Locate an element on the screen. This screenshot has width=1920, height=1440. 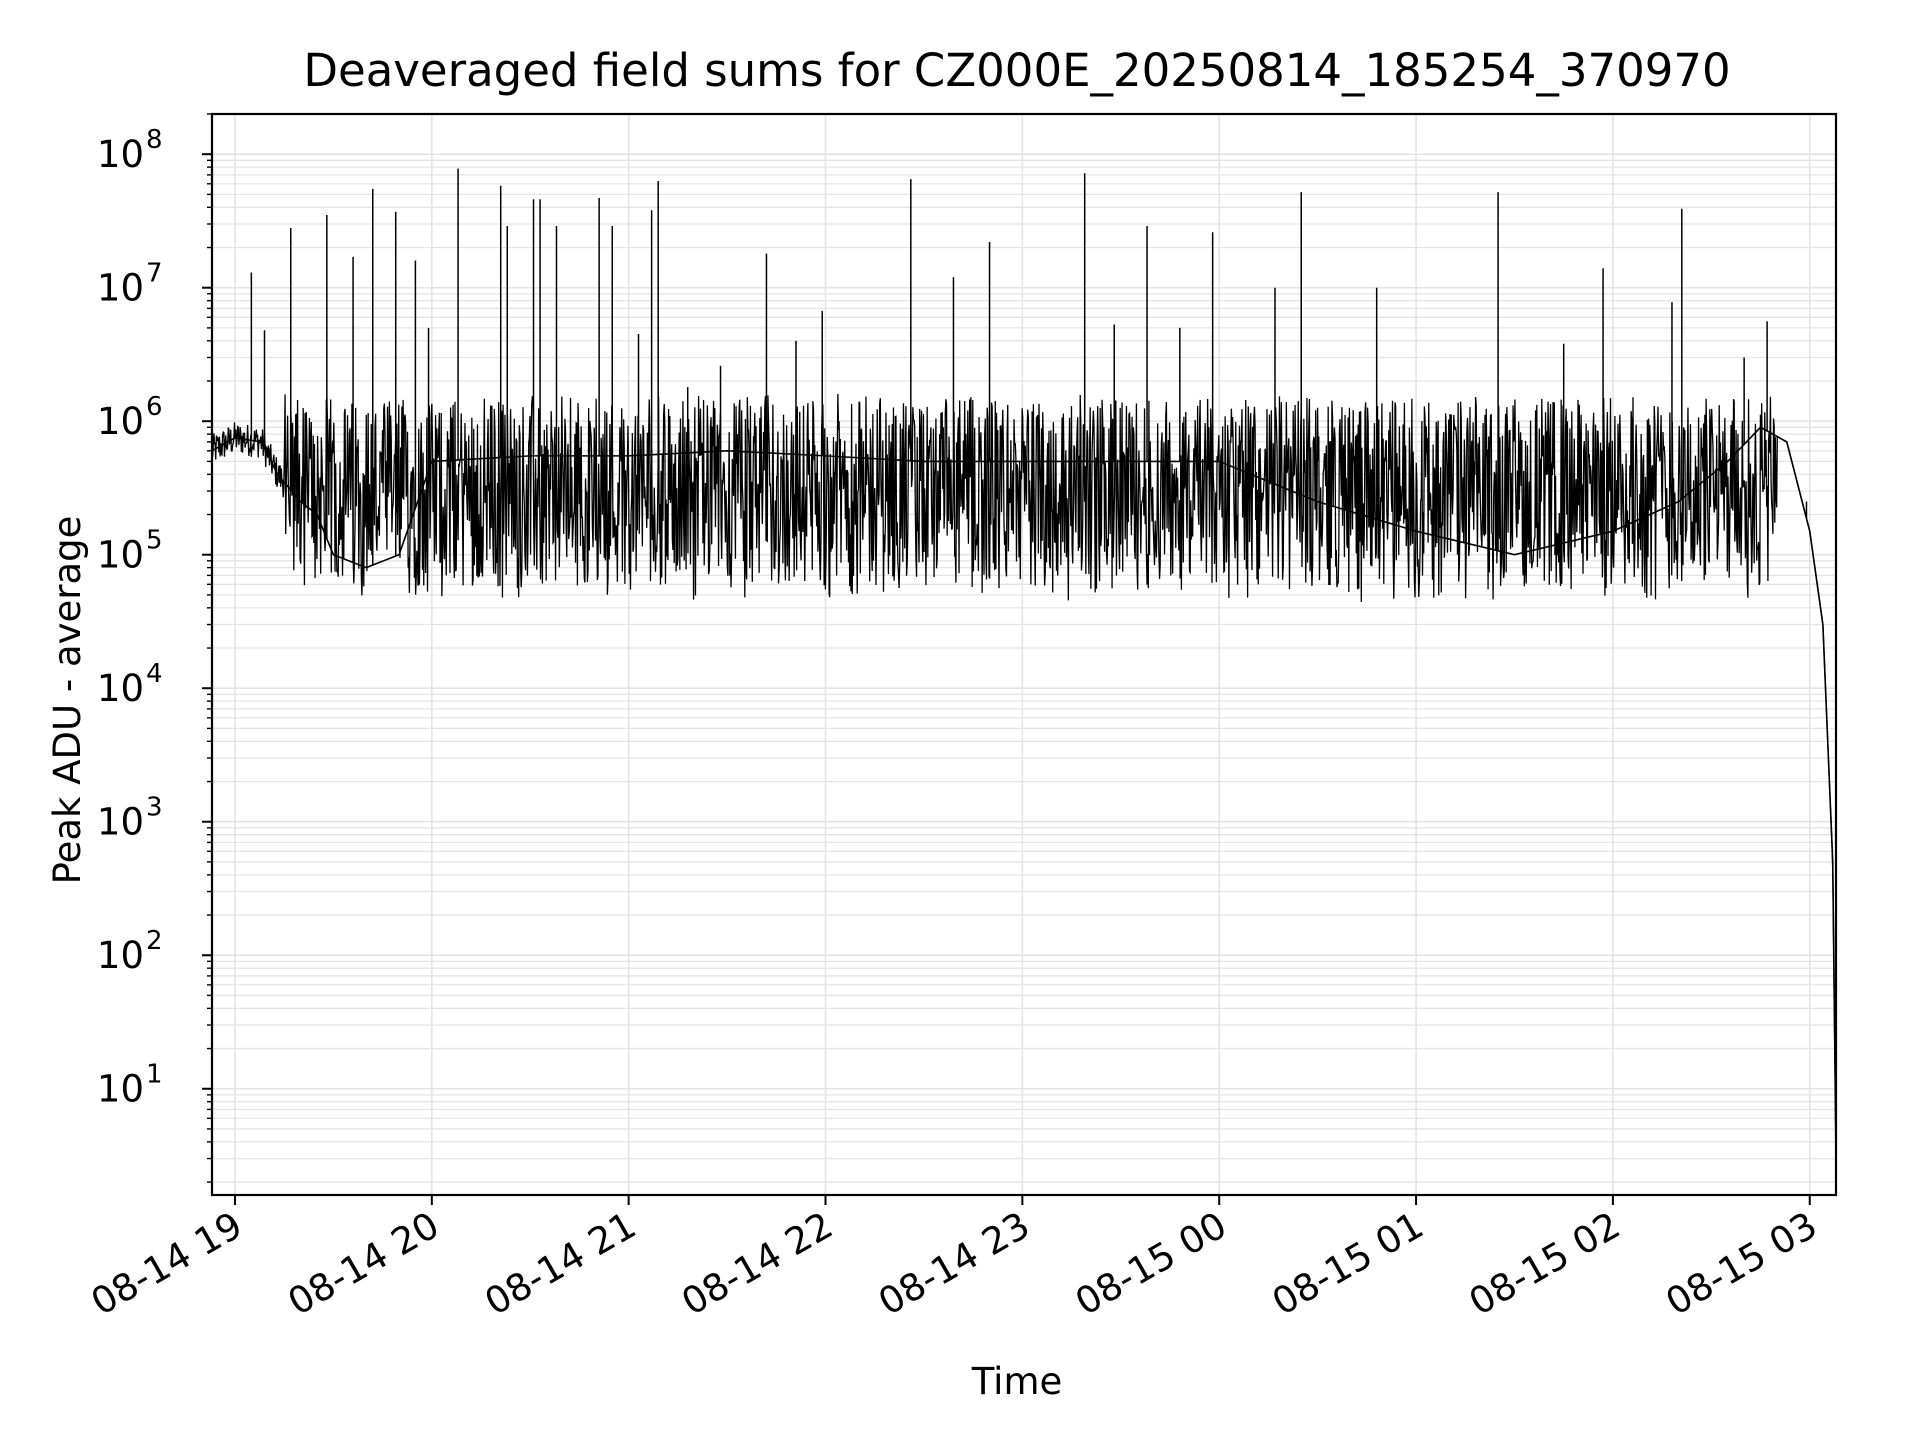
y-tick-exponent: 8 is located at coordinates (154, 140).